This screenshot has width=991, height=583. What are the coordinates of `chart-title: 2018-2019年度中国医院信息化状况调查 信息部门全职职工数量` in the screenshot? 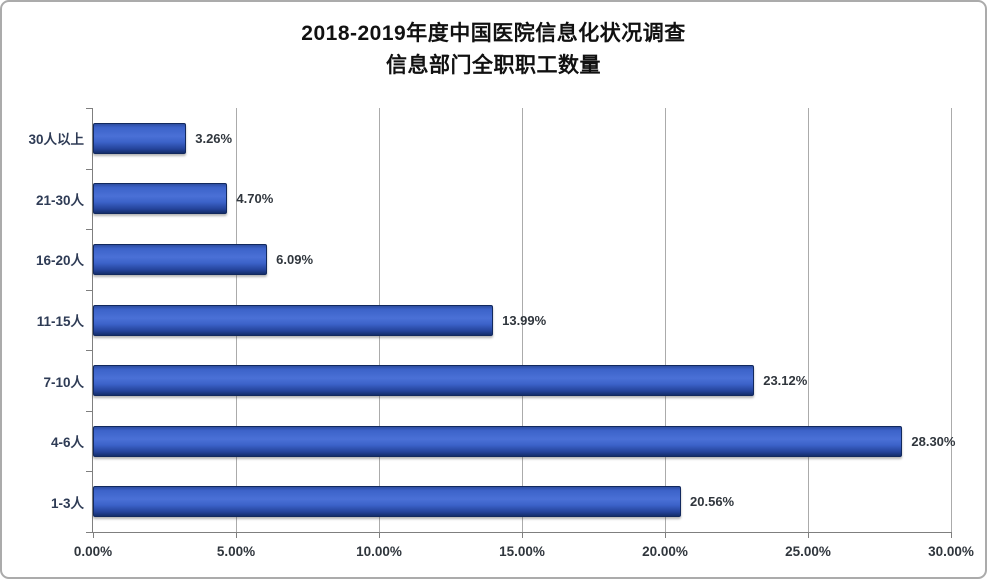 It's located at (493, 49).